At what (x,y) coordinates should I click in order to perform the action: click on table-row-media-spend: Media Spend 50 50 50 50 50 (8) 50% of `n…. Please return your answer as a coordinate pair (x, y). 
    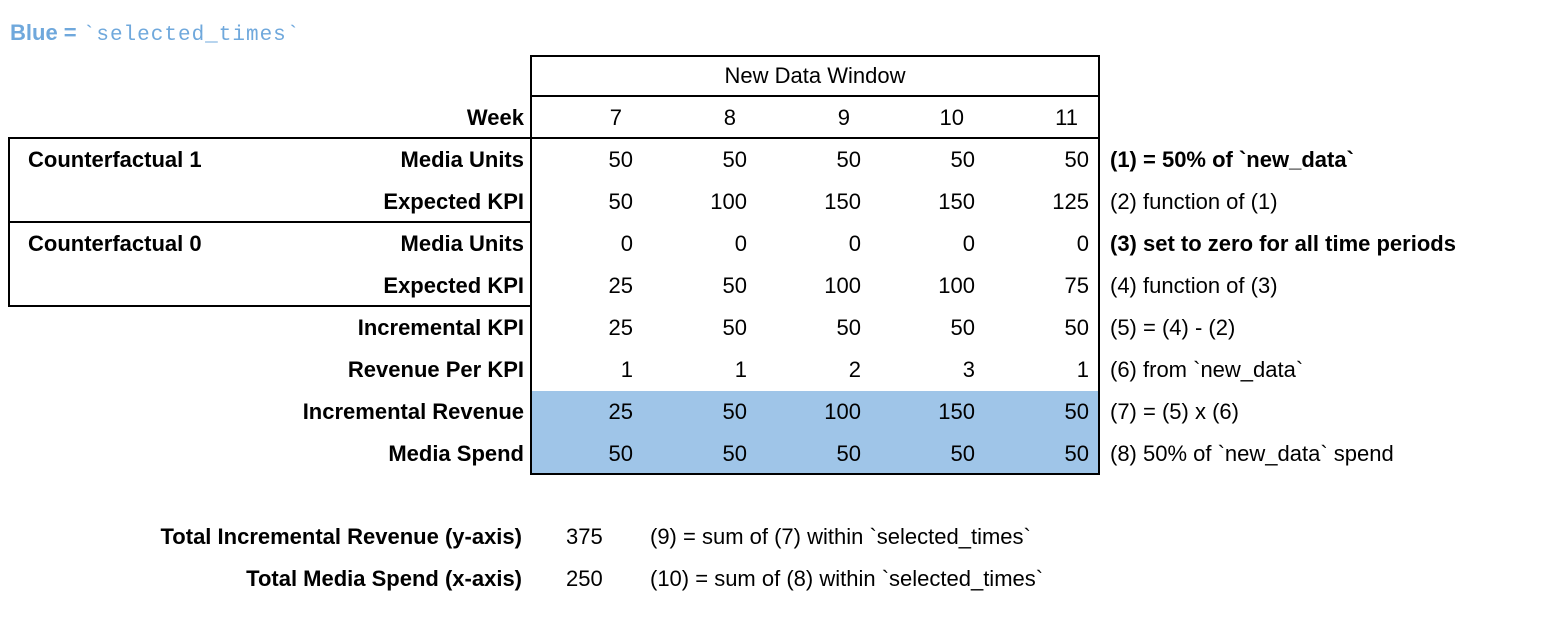
    Looking at the image, I should click on (774, 454).